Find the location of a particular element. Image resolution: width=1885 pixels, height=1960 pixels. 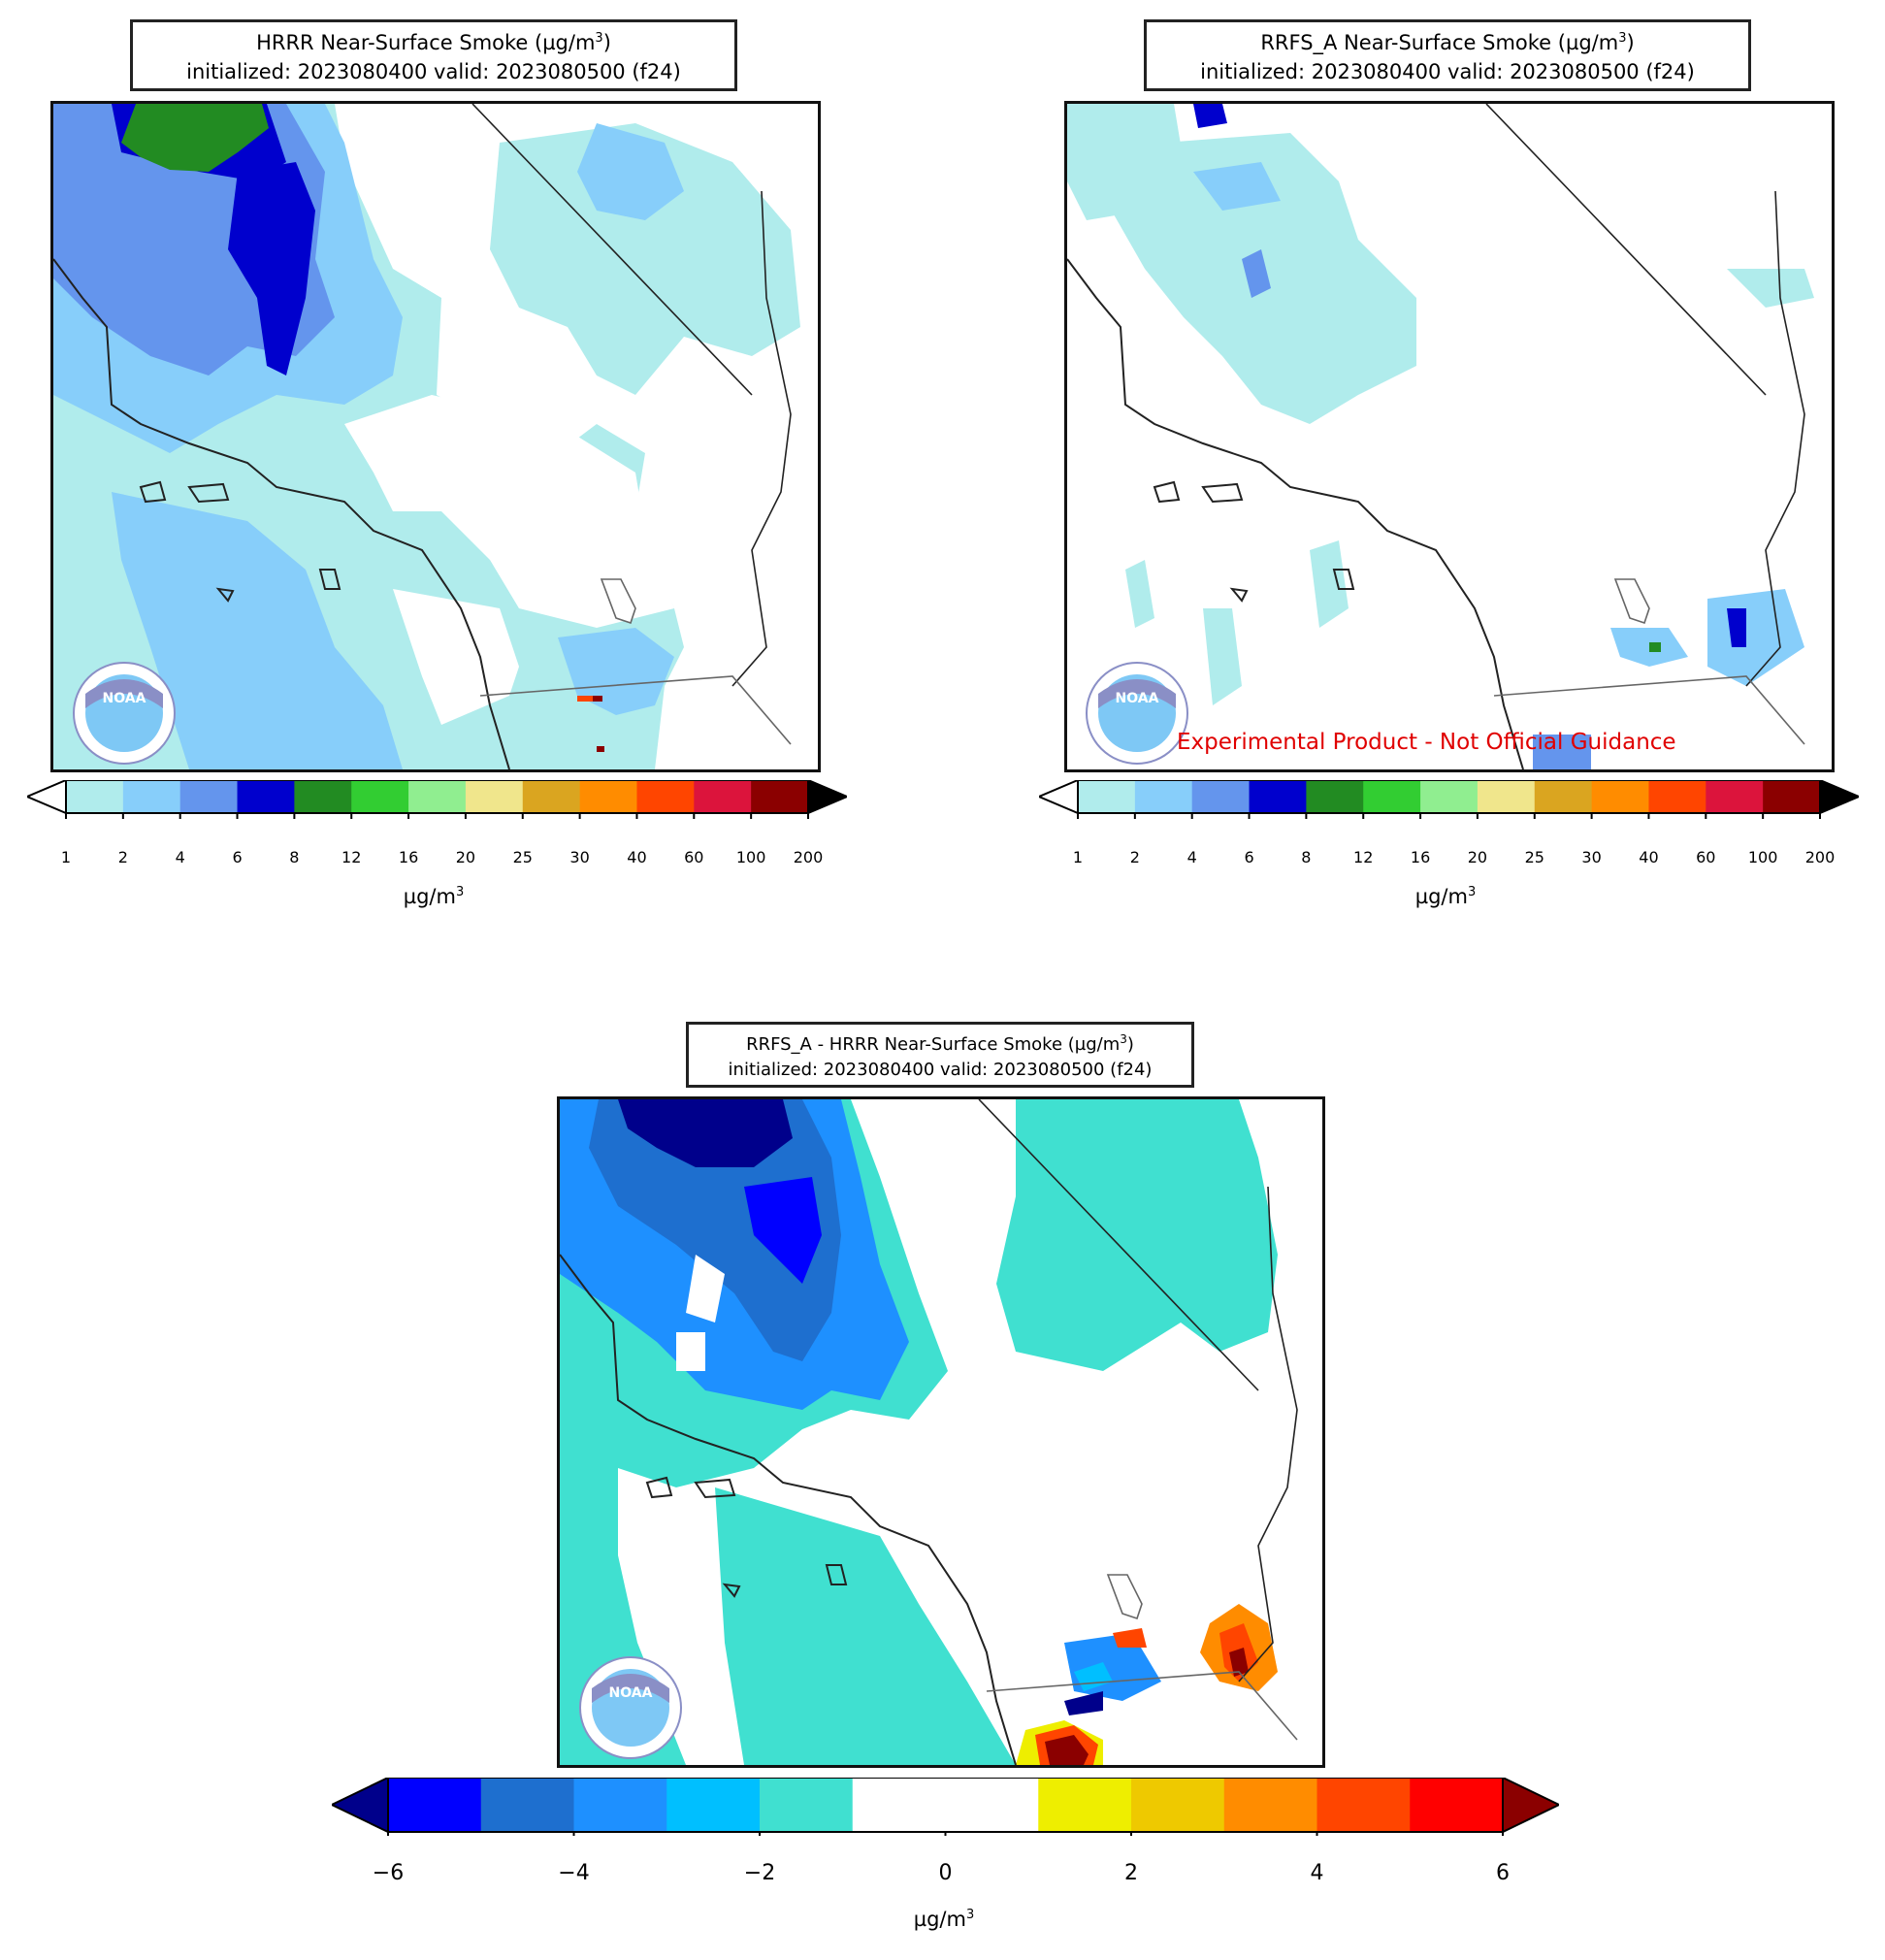

diff-area-turquoise-ne is located at coordinates (1137, 1235).